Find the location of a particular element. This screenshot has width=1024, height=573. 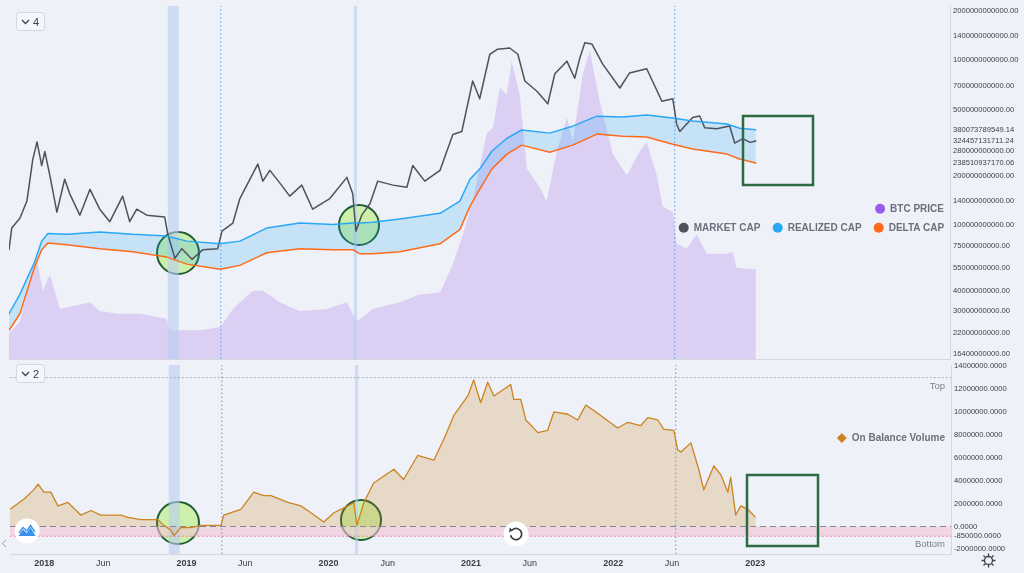

legend-label: On Balance Volume is located at coordinates (898, 438).